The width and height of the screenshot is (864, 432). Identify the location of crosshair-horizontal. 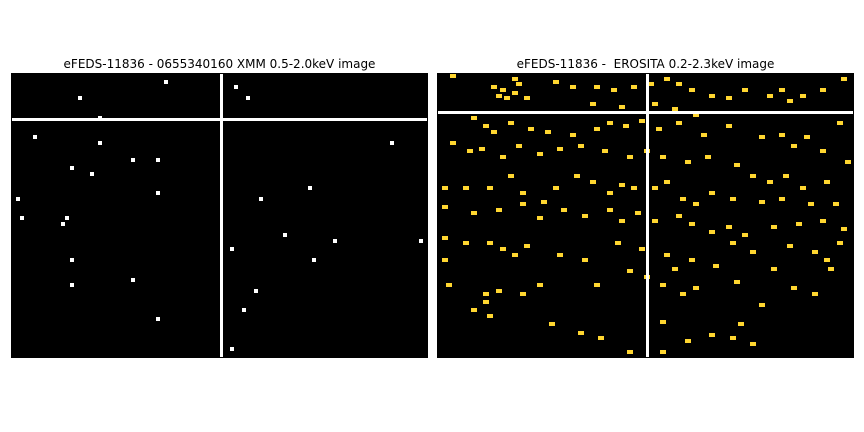
(219, 119).